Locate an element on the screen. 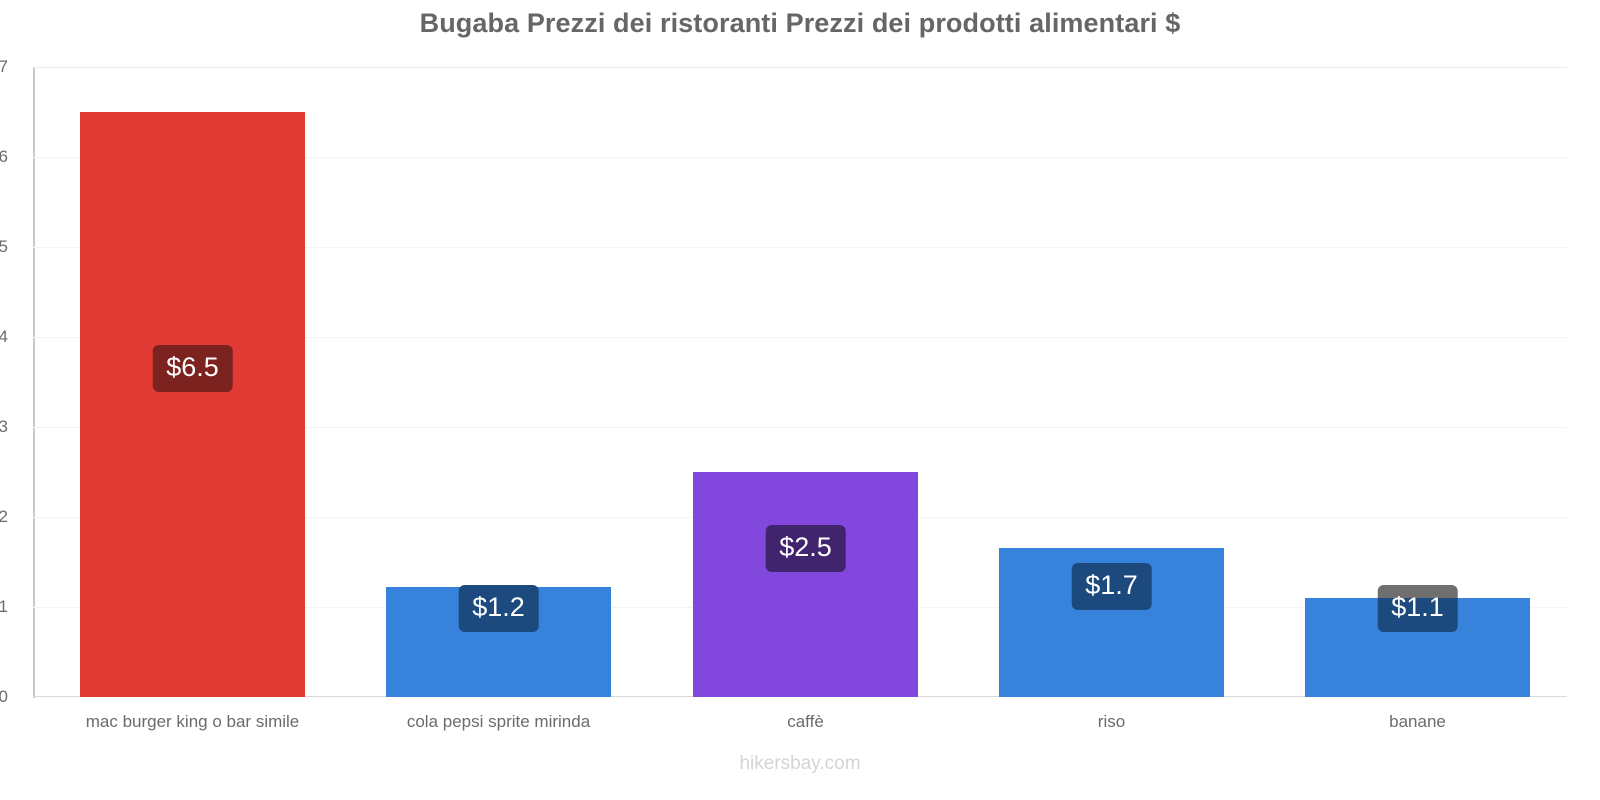 This screenshot has height=800, width=1600. y-axis-tick-4: 4 is located at coordinates (4, 336).